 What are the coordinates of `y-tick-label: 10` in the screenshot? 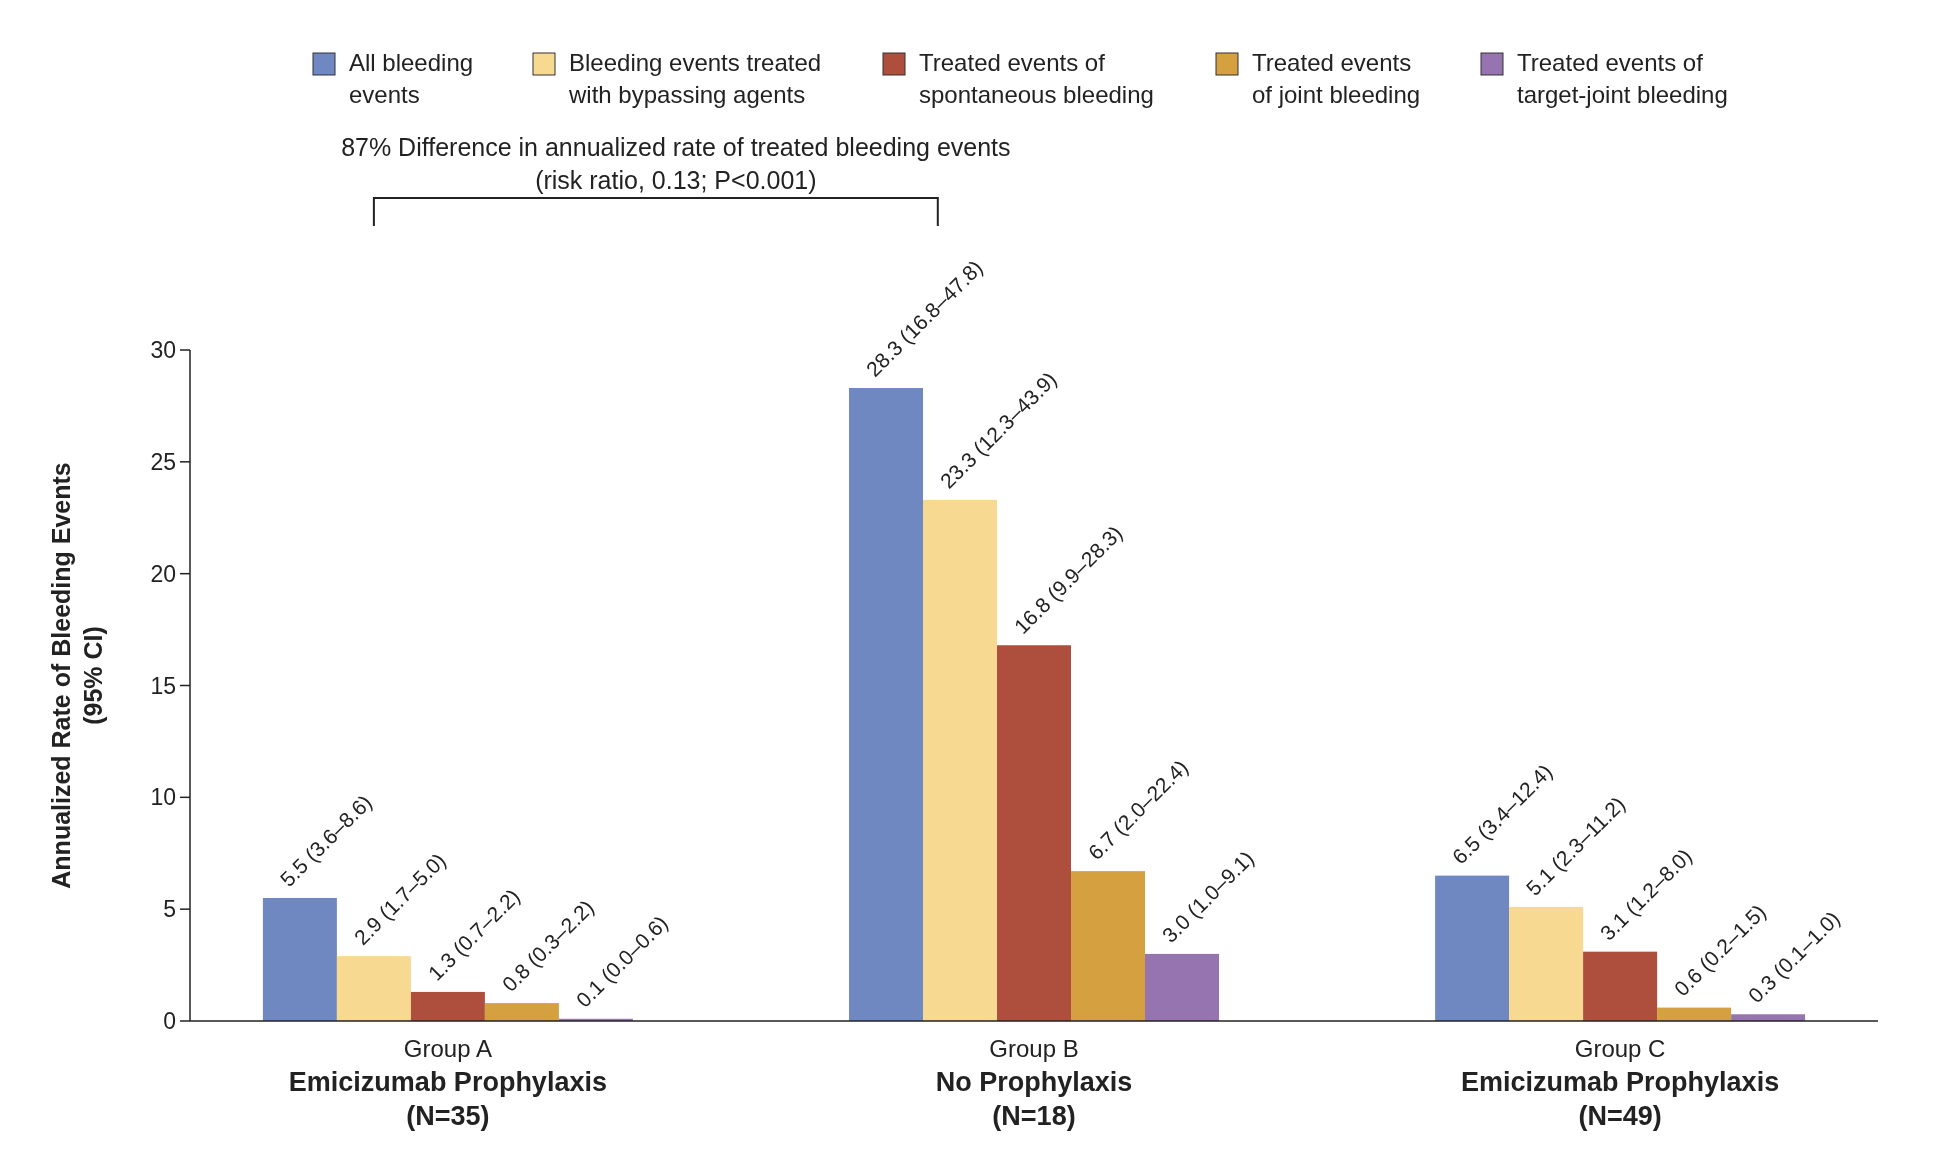 It's located at (163, 797).